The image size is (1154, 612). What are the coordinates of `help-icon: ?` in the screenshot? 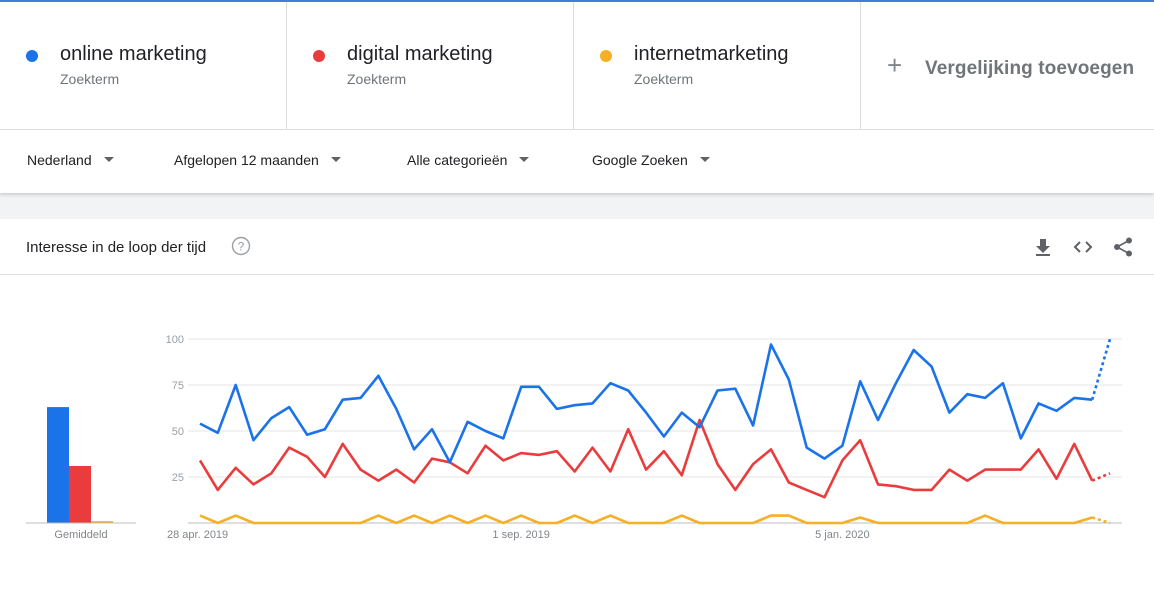 It's located at (241, 246).